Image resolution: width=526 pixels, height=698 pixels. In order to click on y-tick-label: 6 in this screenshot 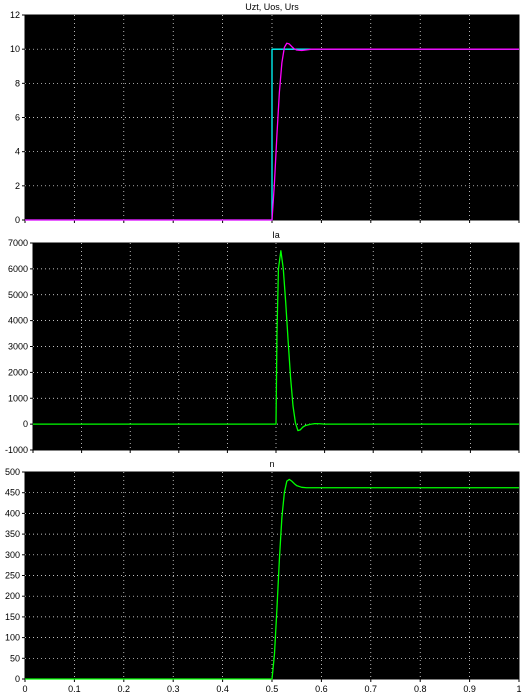, I will do `click(17, 118)`.